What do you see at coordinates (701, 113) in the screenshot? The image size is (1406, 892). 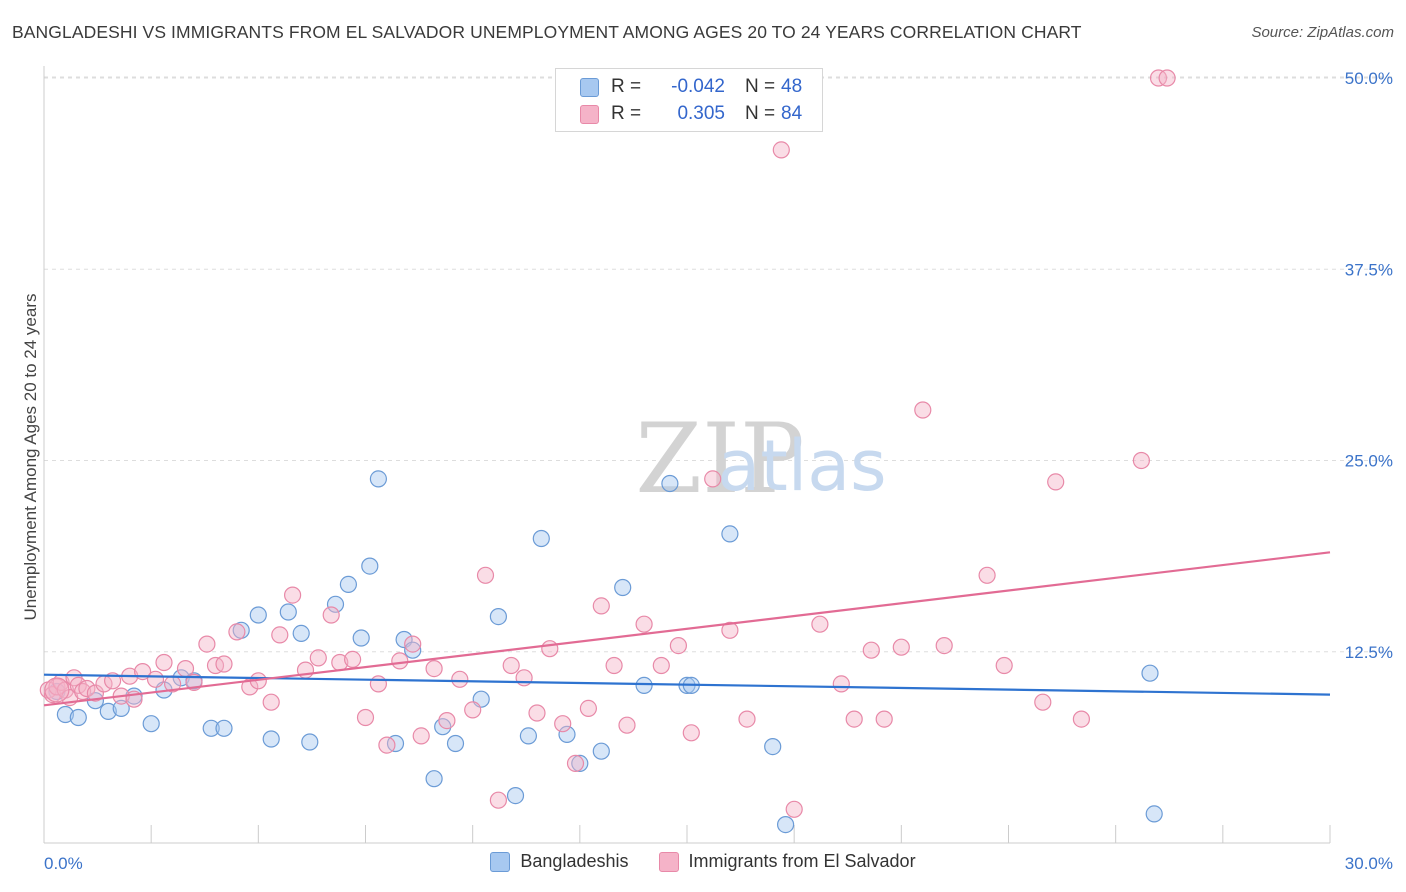 I see `legend-r-value: 0.305` at bounding box center [701, 113].